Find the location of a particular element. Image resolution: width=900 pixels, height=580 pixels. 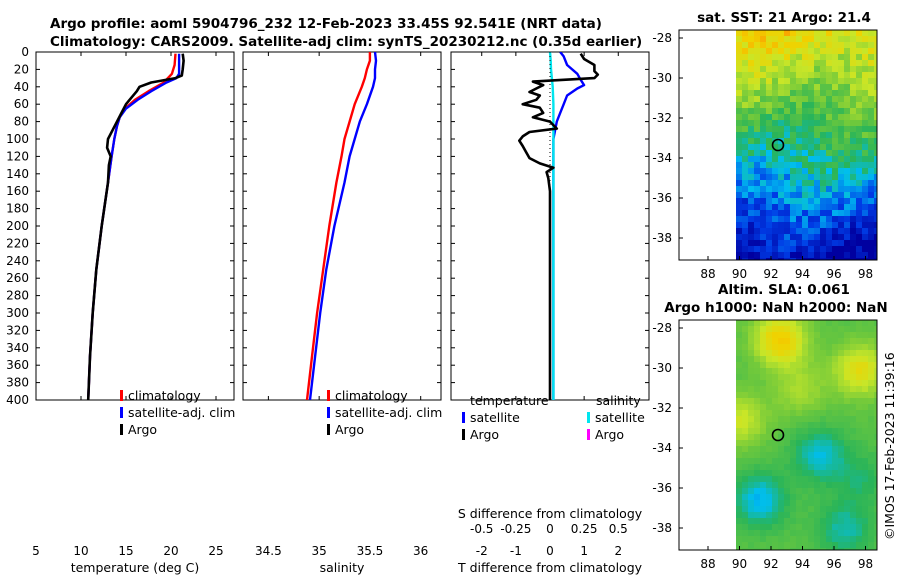

legend-tdiff-satellite-label: satellite is located at coordinates (495, 417).